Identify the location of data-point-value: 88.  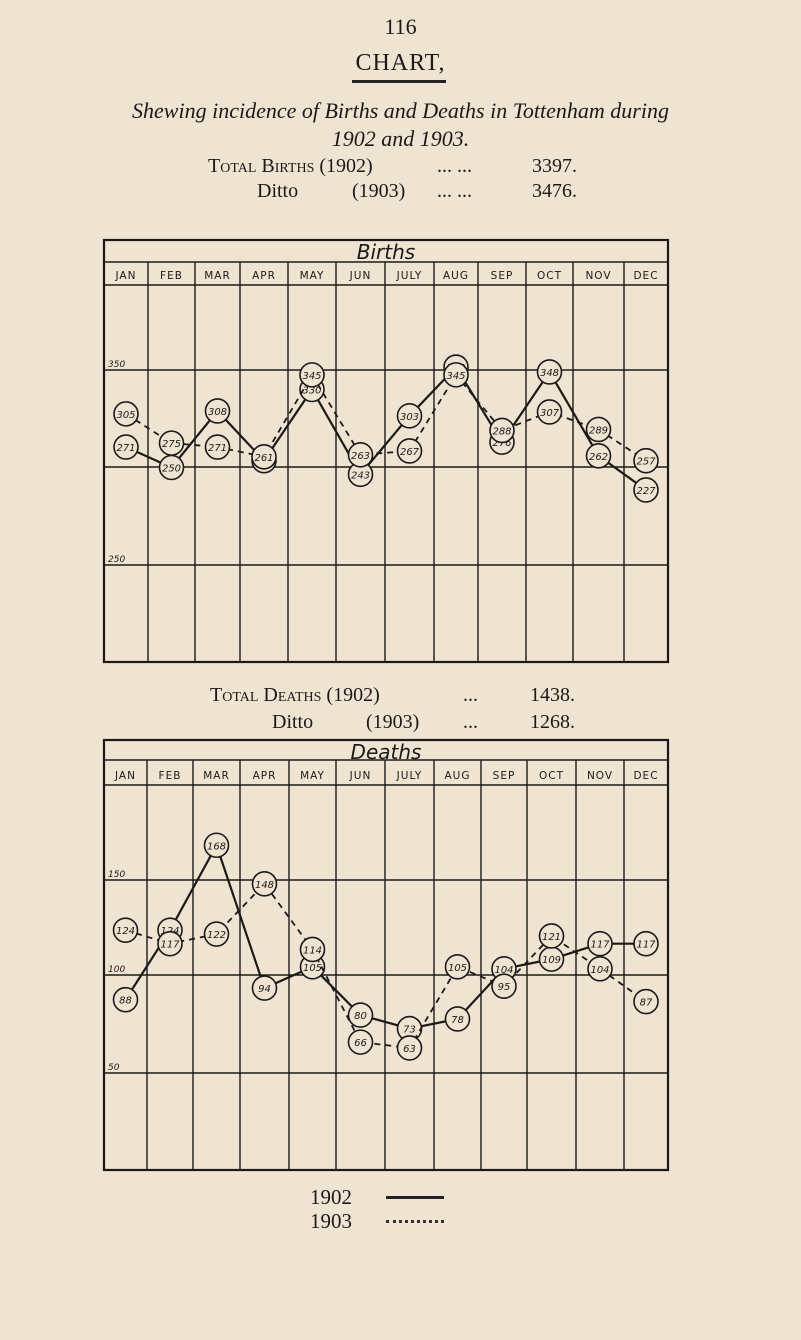
(125, 1001).